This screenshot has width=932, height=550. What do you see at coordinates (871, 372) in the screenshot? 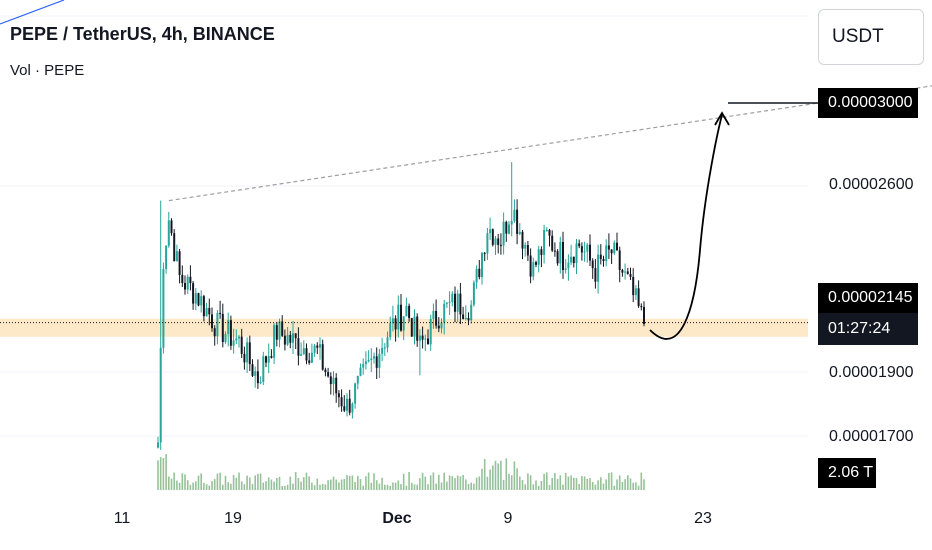
I see `y-tick-label: 0.00001900` at bounding box center [871, 372].